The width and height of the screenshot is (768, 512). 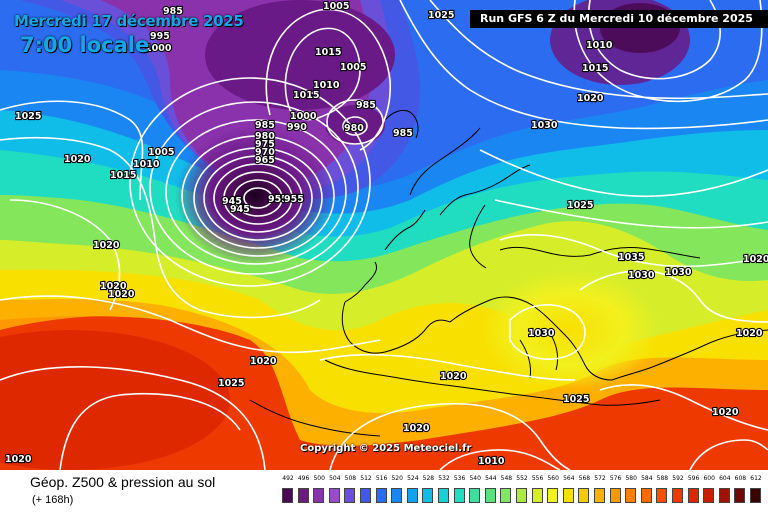 I want to click on legend-tick-label: 536, so click(x=459, y=478).